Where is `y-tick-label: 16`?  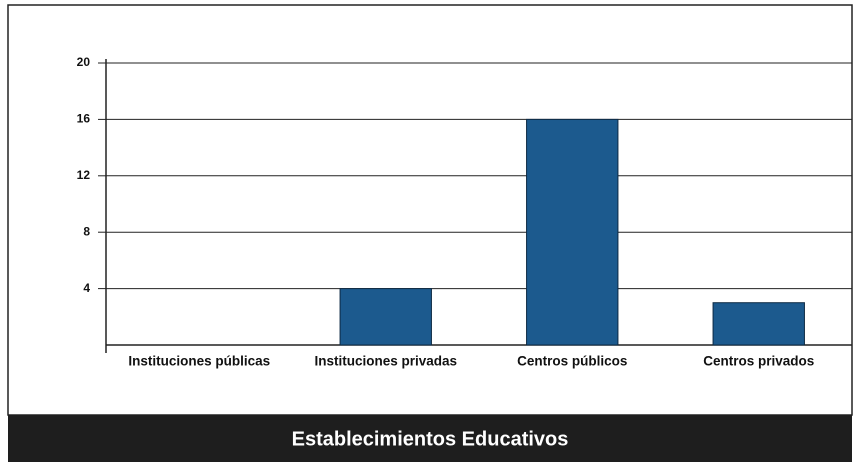
y-tick-label: 16 is located at coordinates (84, 119).